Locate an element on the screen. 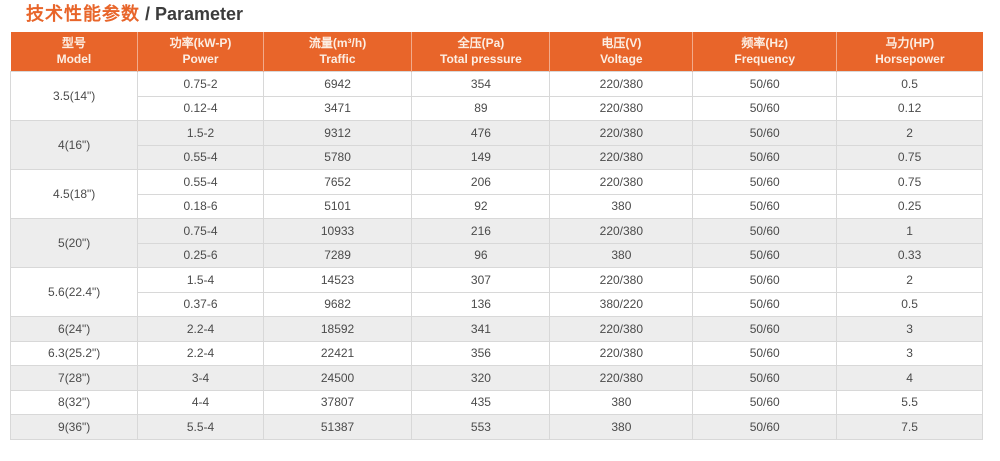 The width and height of the screenshot is (1000, 461). model-cell: 9(36") is located at coordinates (74, 427).